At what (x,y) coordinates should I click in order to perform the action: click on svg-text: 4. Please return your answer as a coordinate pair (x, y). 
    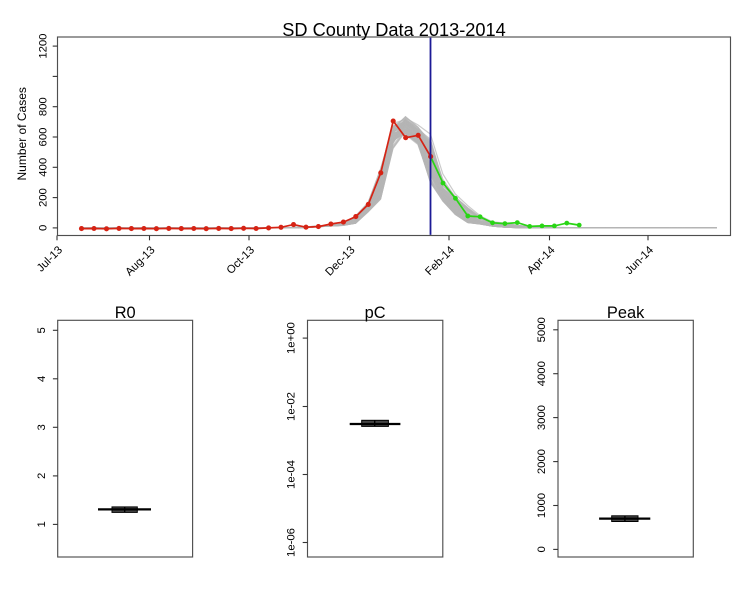
    Looking at the image, I should click on (42, 379).